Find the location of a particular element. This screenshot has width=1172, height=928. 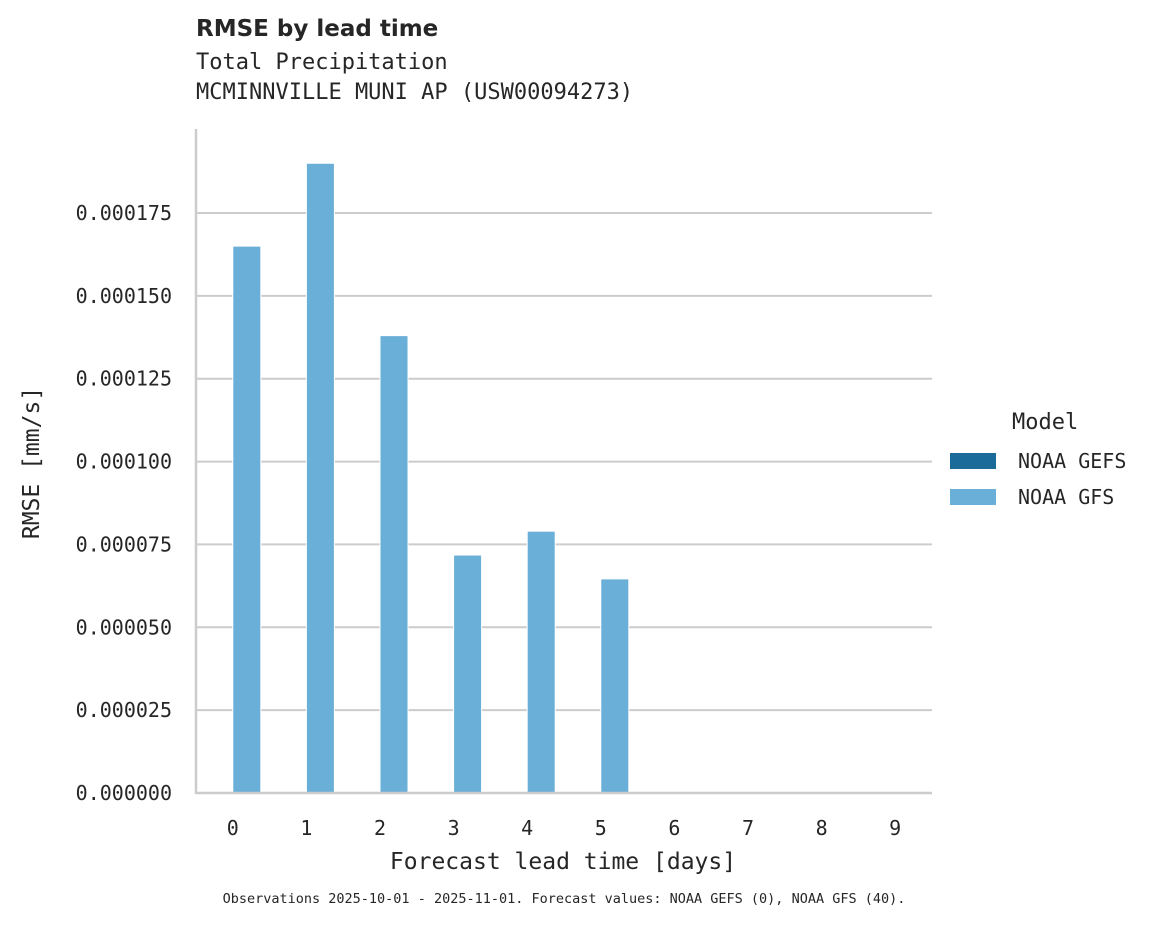

x-tick-label: 3 is located at coordinates (454, 828).